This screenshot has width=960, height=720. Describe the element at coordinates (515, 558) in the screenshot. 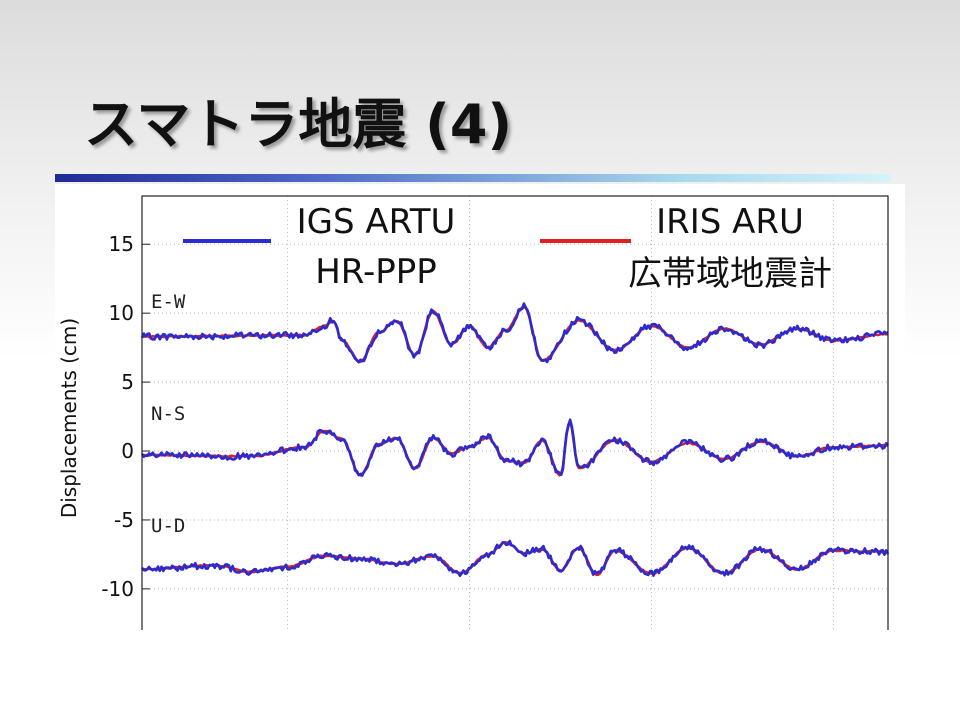

I see `series-igs-u-d` at that location.